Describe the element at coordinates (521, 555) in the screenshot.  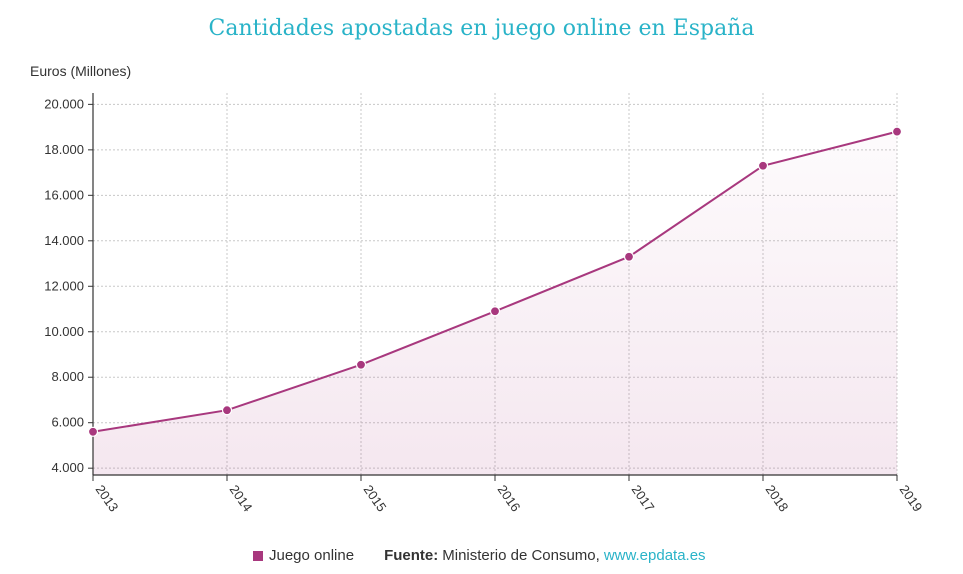
I see `source-text: Ministerio de Consumo,` at that location.